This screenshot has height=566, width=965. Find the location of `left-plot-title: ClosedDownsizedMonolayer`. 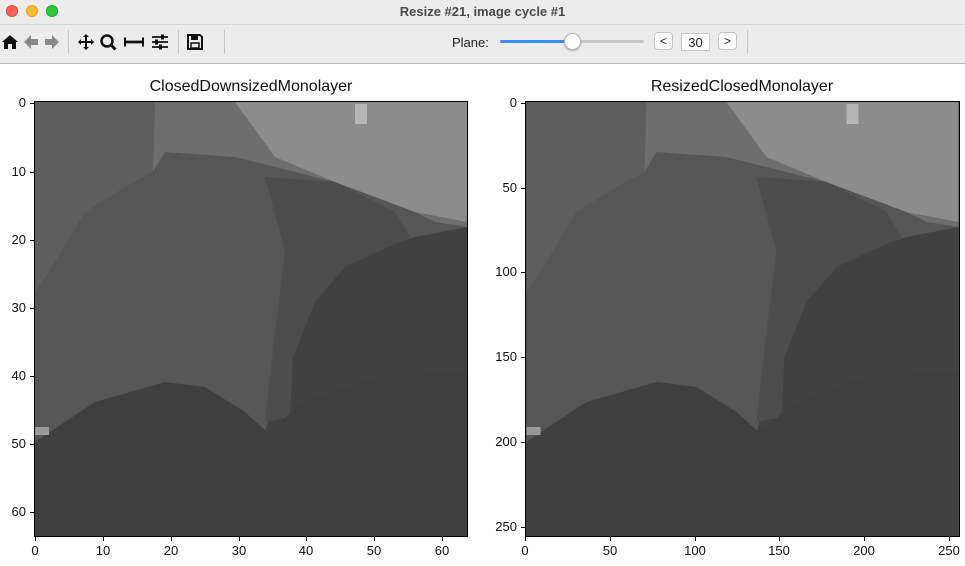

left-plot-title: ClosedDownsizedMonolayer is located at coordinates (251, 86).